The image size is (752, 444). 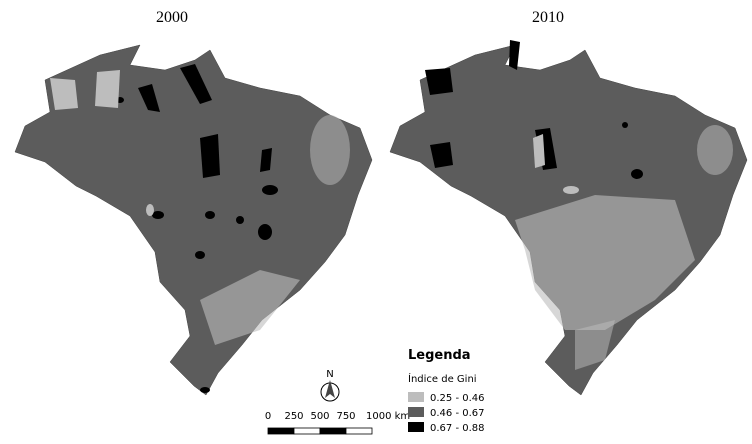 I want to click on north-arrow-pointer, so click(x=330, y=389).